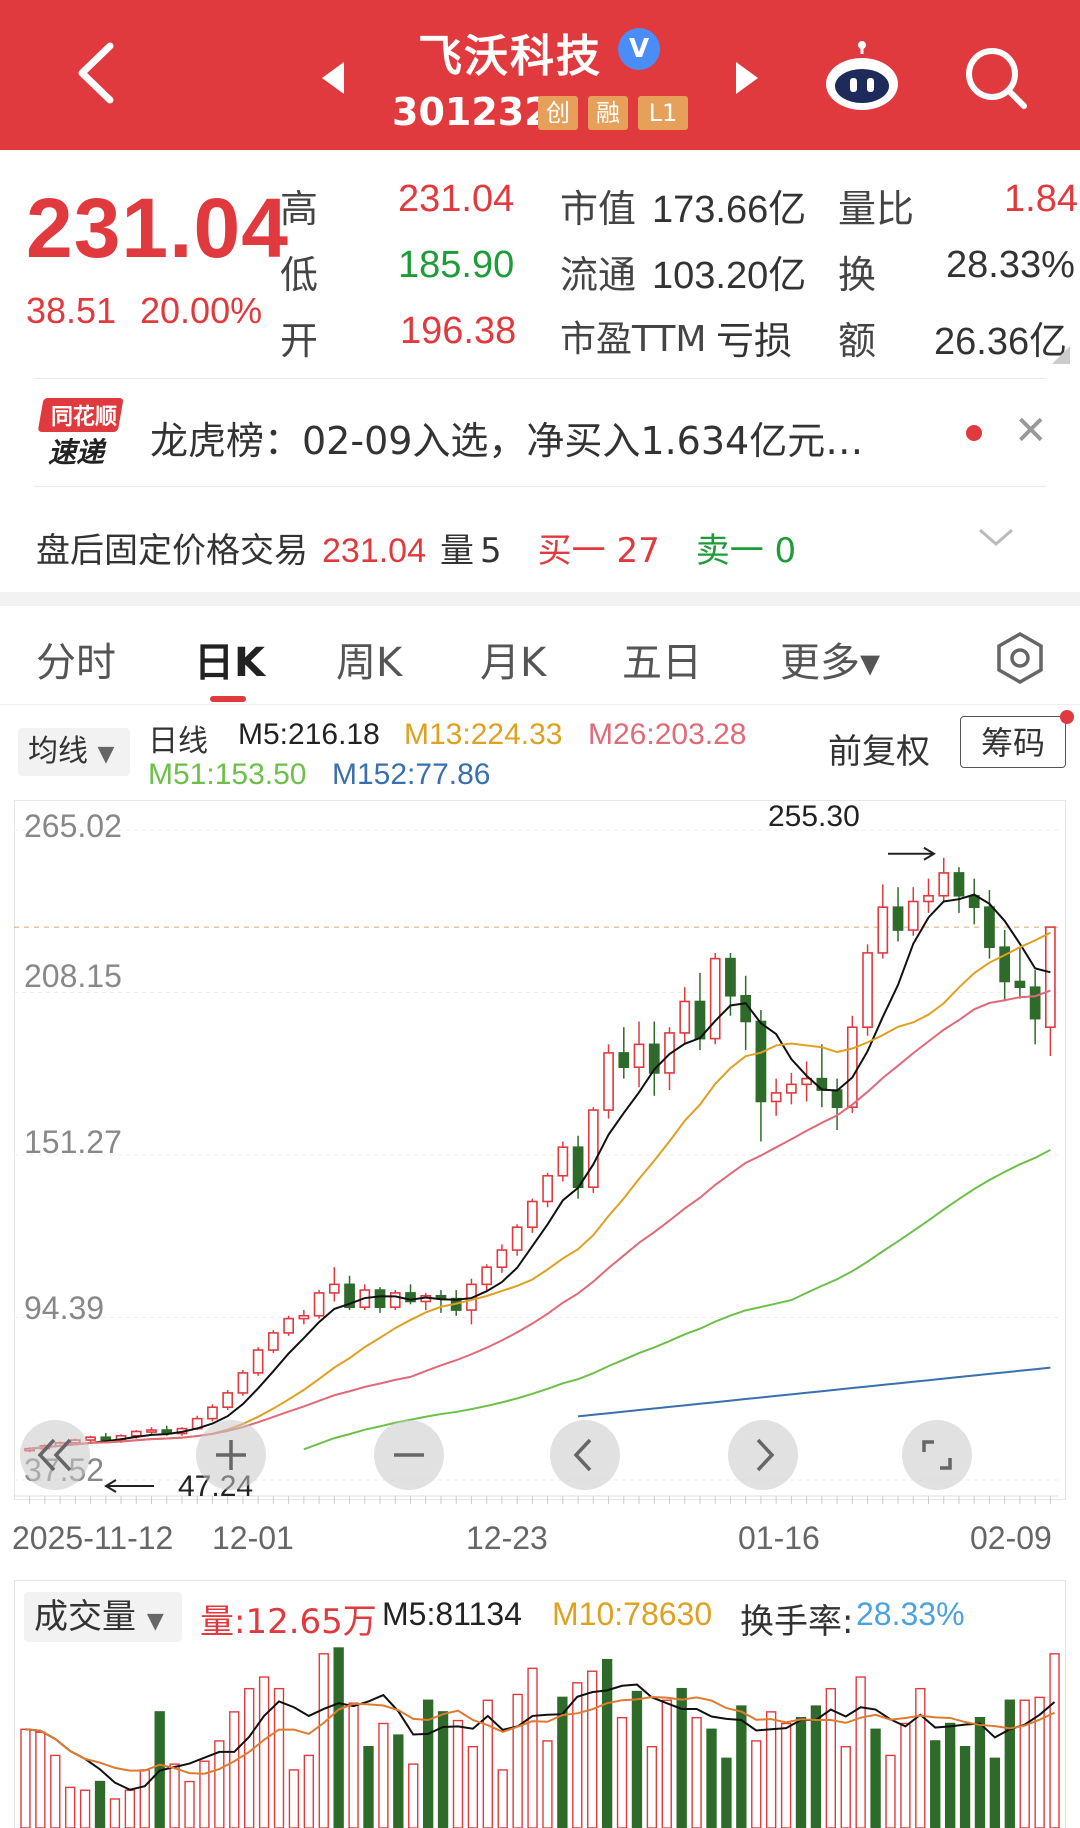  What do you see at coordinates (456, 265) in the screenshot?
I see `low-value: 185.90` at bounding box center [456, 265].